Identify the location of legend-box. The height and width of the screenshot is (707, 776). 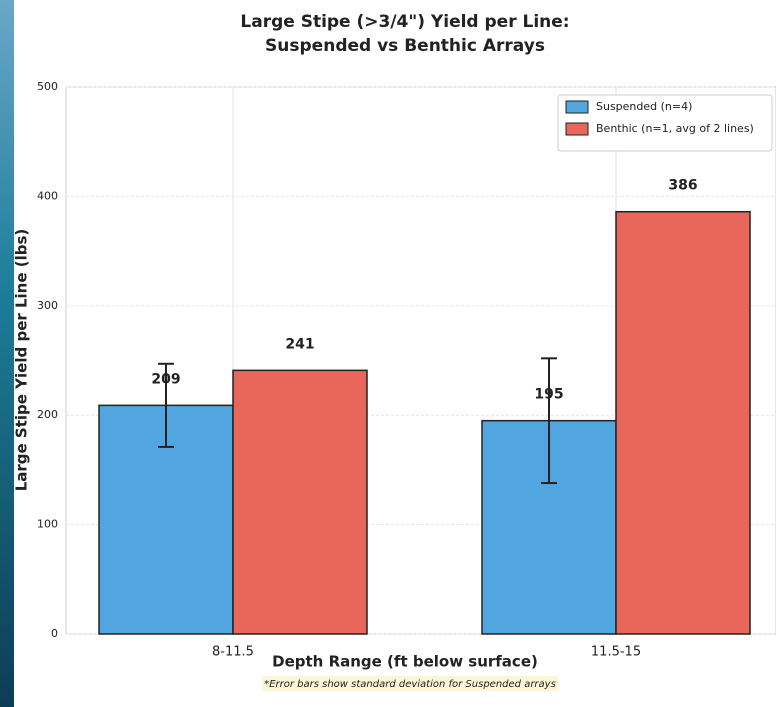
(665, 123).